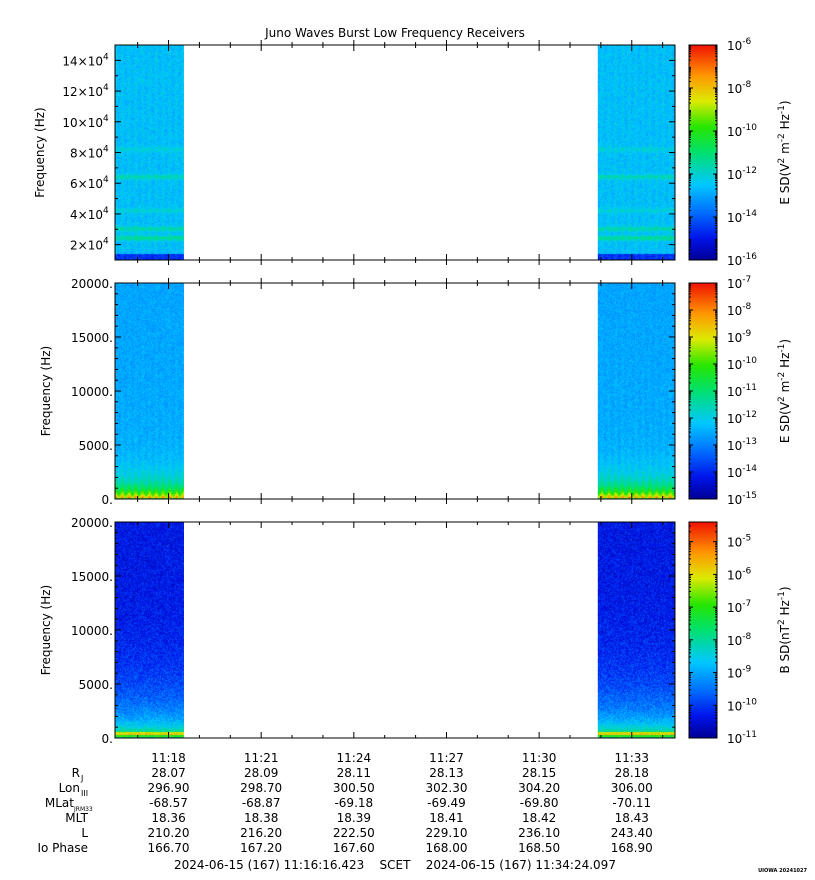 The width and height of the screenshot is (815, 880). What do you see at coordinates (632, 818) in the screenshot?
I see `ephemeris-value: 18.43` at bounding box center [632, 818].